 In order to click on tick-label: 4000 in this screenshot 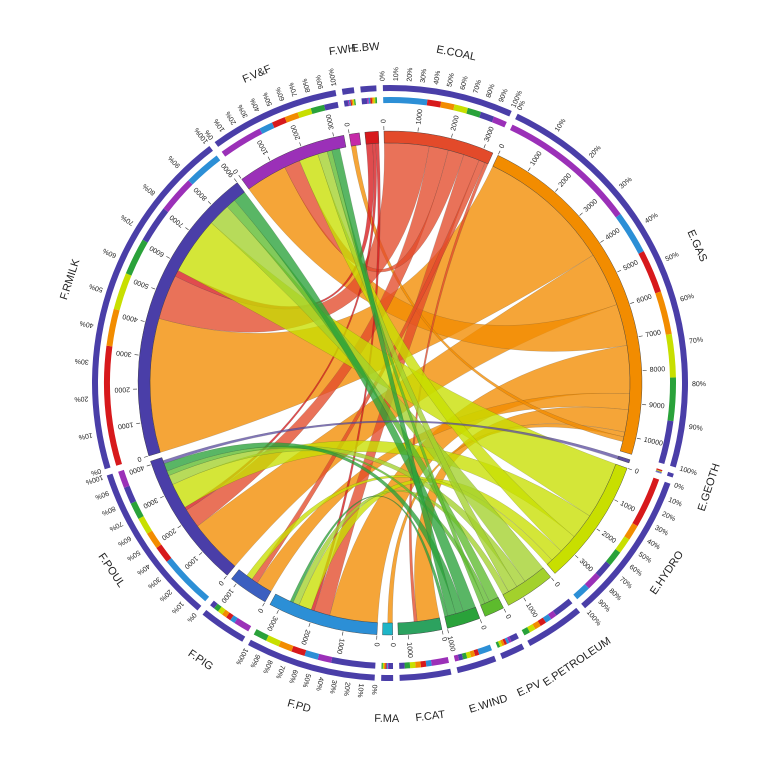, I will do `click(136, 469)`.